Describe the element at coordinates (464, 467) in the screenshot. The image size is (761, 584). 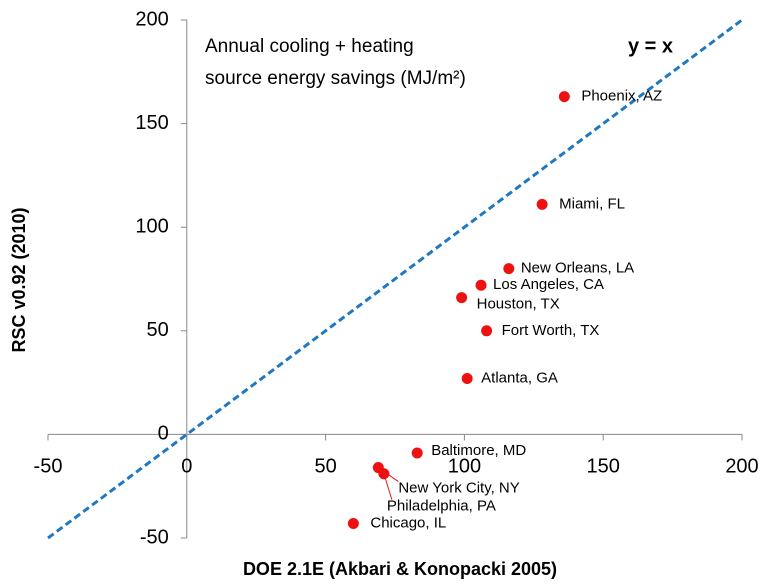
I see `x-tick-label: 100` at that location.